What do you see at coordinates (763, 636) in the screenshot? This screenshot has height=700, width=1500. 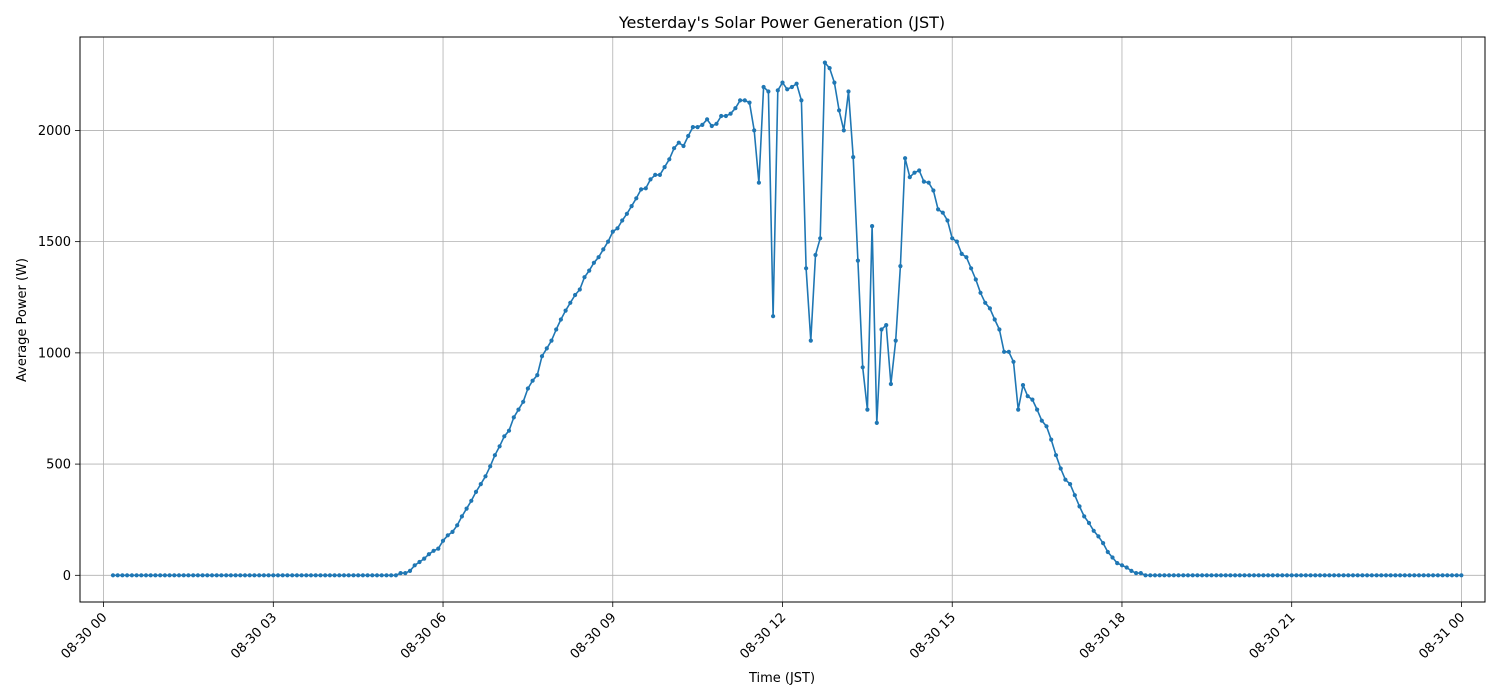 I see `x-tick-label: 08-30 12` at bounding box center [763, 636].